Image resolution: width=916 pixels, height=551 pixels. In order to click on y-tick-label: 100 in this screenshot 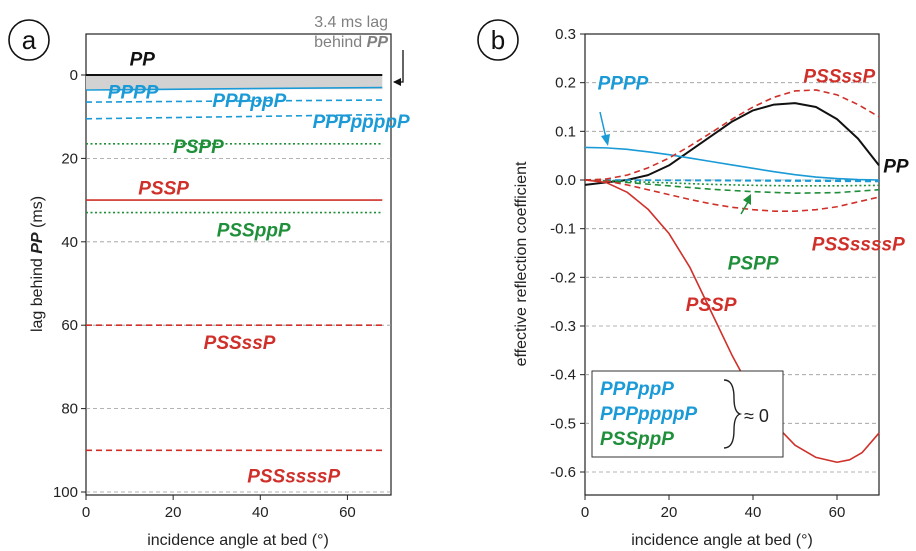, I will do `click(65, 492)`.